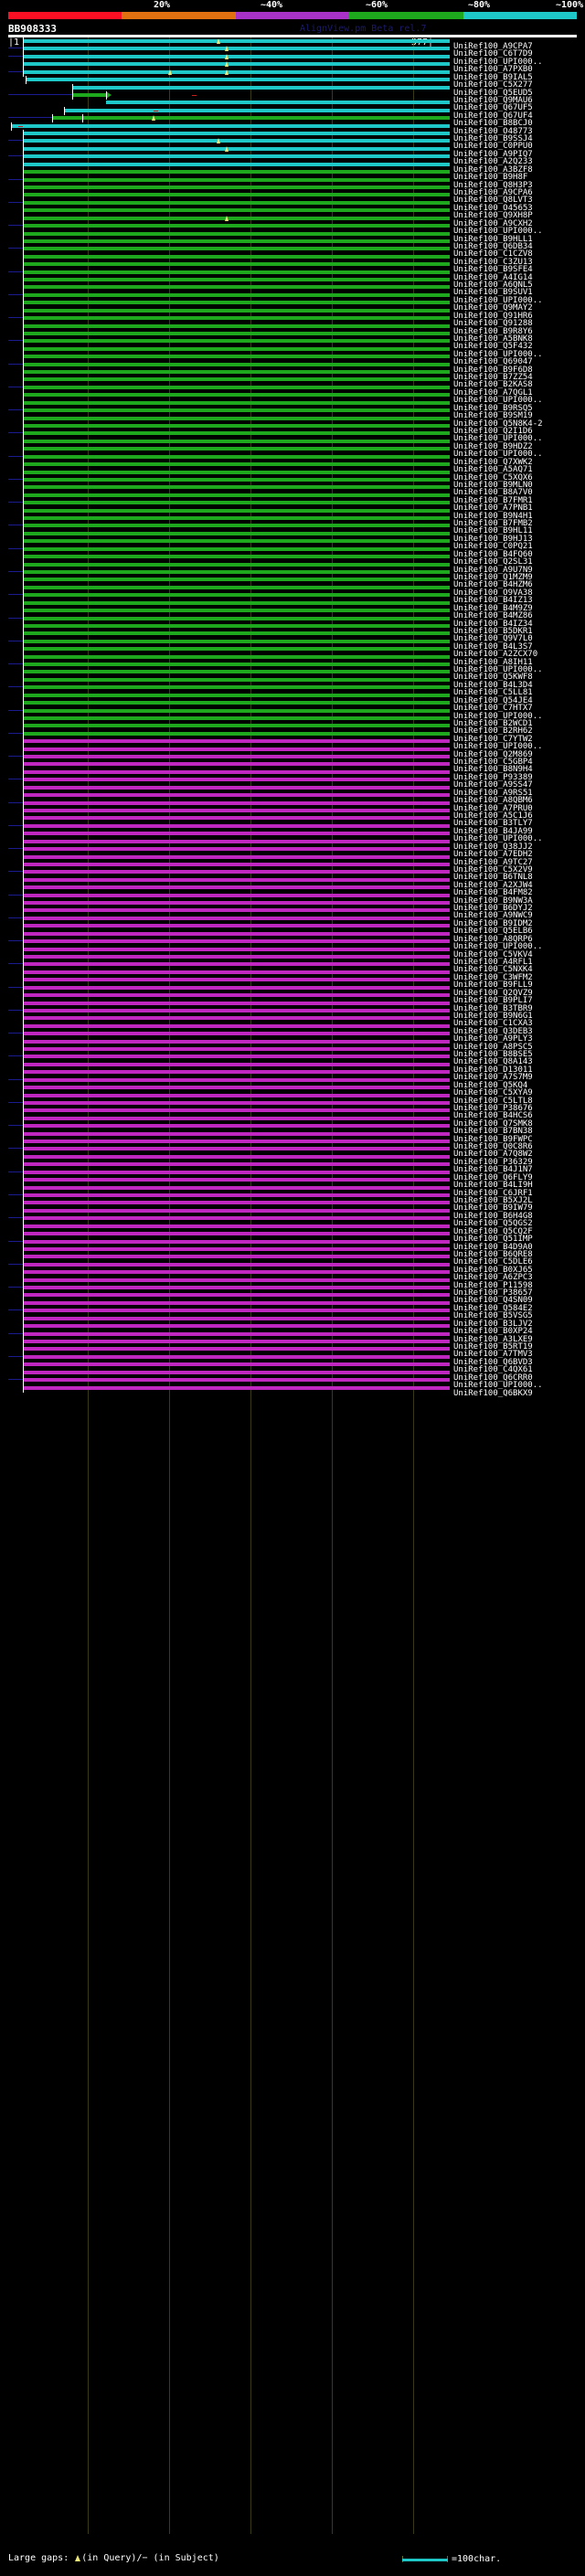 Image resolution: width=585 pixels, height=2576 pixels. What do you see at coordinates (493, 384) in the screenshot?
I see `hit-id-label: UniRef100_B2KAS8` at bounding box center [493, 384].